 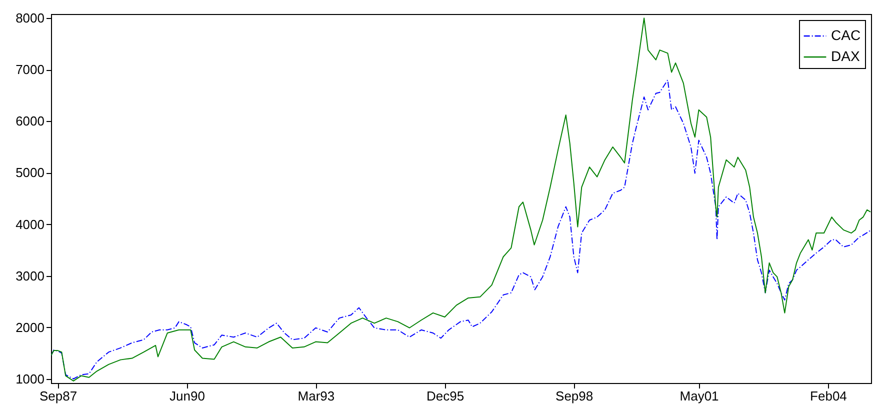 What do you see at coordinates (316, 396) in the screenshot?
I see `x-tick-label: Mar93` at bounding box center [316, 396].